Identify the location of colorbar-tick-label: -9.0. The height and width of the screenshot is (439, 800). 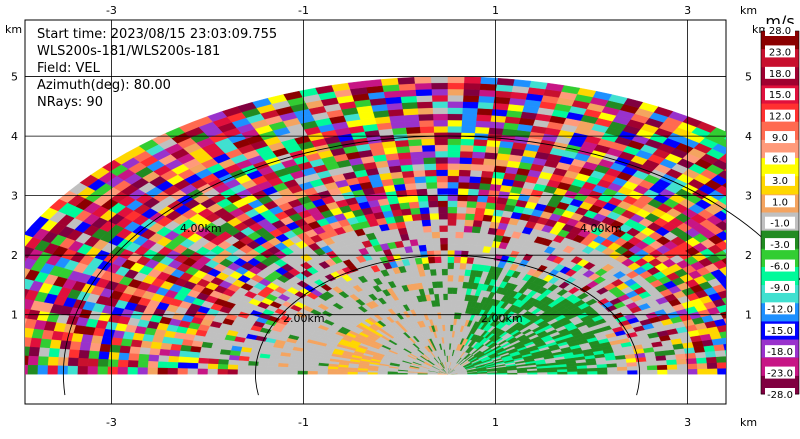
(780, 288).